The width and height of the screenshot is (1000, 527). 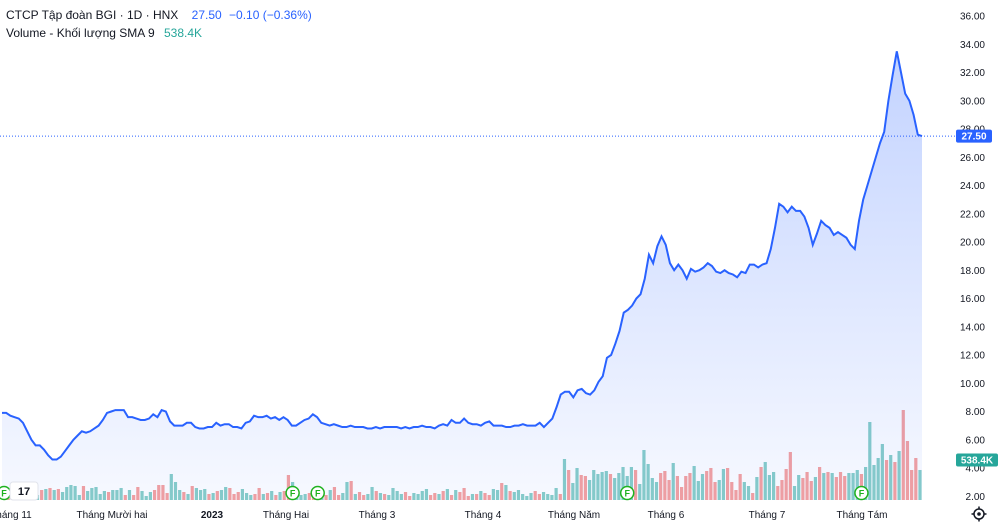 What do you see at coordinates (972, 73) in the screenshot?
I see `y-tick-label: 32.00` at bounding box center [972, 73].